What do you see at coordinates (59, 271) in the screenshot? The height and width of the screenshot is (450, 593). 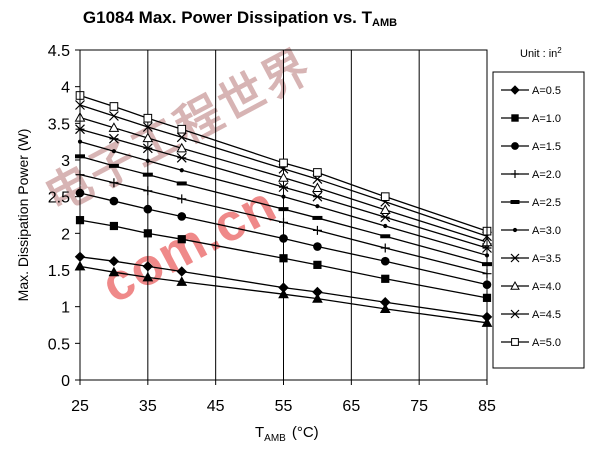 I see `y-tick-label: 1.5` at bounding box center [59, 271].